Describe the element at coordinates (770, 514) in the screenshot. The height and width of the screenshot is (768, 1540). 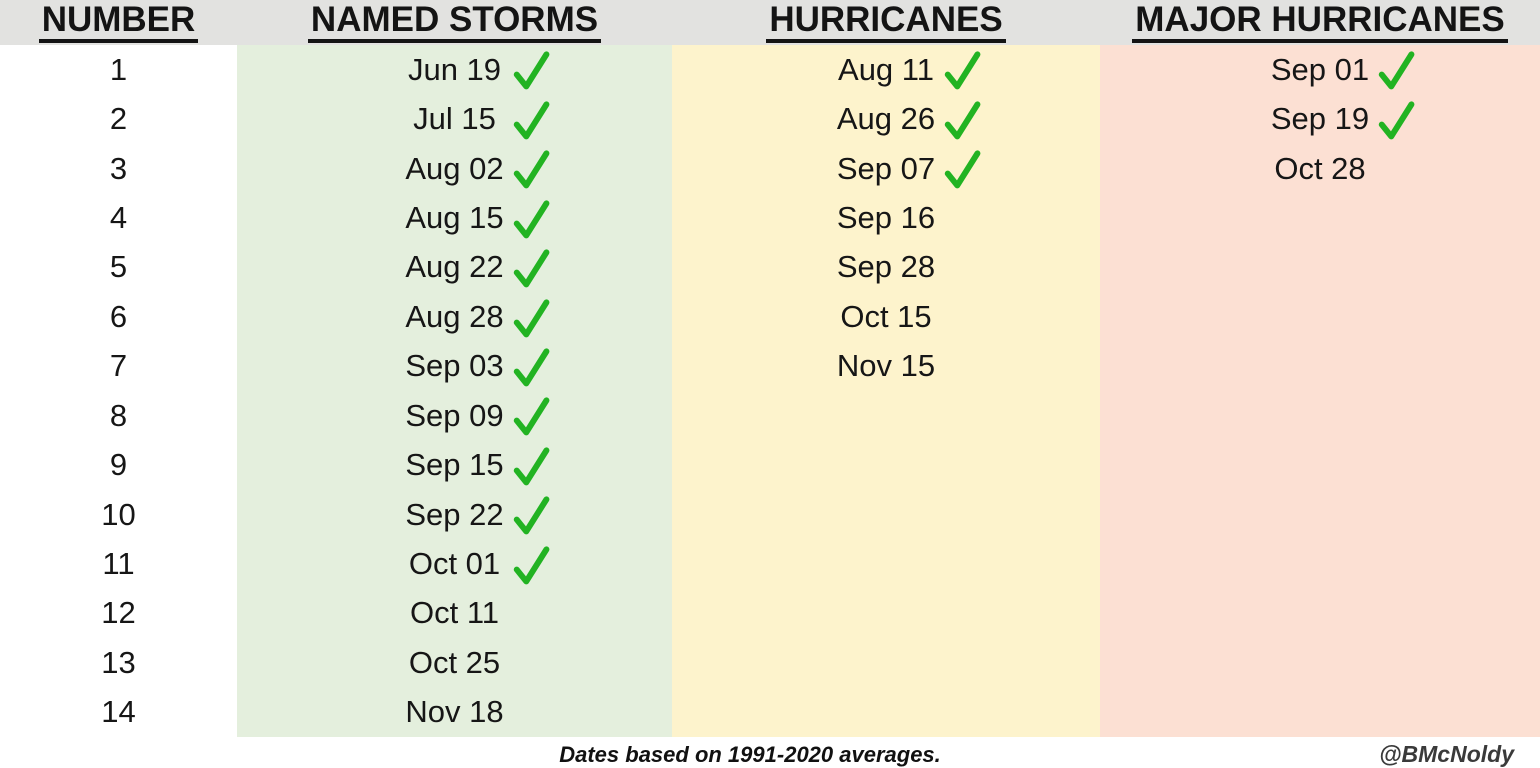
I see `table-row: 10 Sep 22` at that location.